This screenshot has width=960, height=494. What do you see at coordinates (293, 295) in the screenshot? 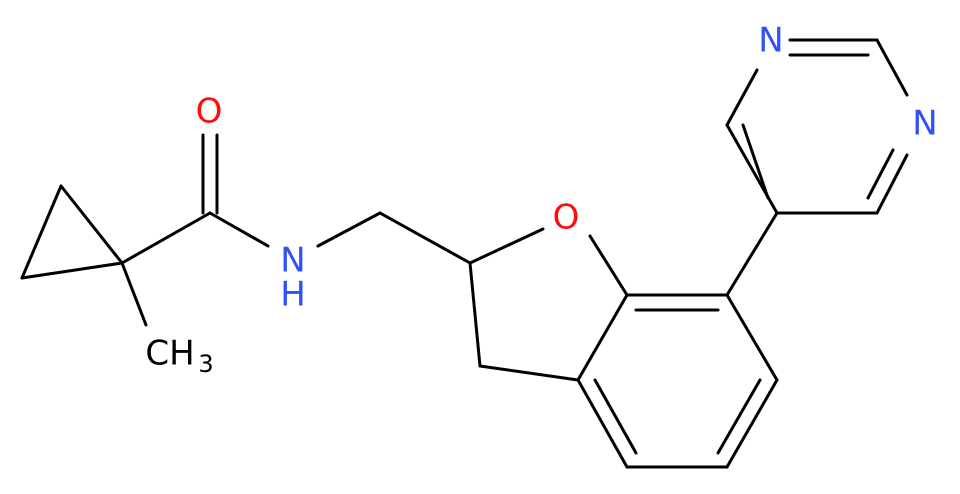
I see `atom-label: H` at bounding box center [293, 295].